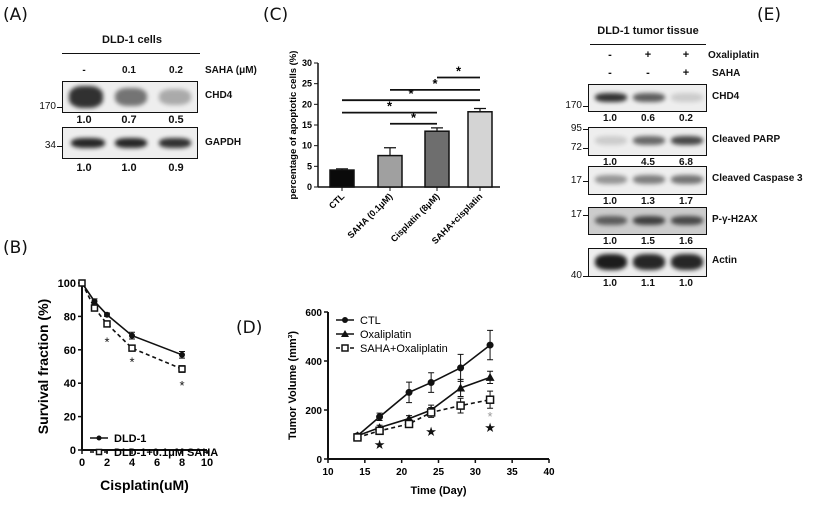  What do you see at coordinates (402, 472) in the screenshot?
I see `x-tick-label: 20` at bounding box center [402, 472].